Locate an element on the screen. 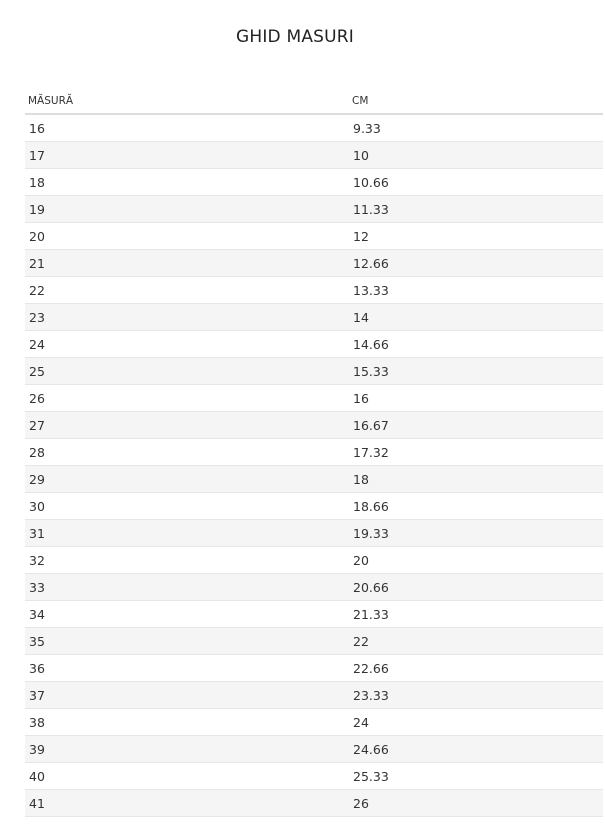 Image resolution: width=605 pixels, height=826 pixels. table-row: 25 15.33 is located at coordinates (314, 371).